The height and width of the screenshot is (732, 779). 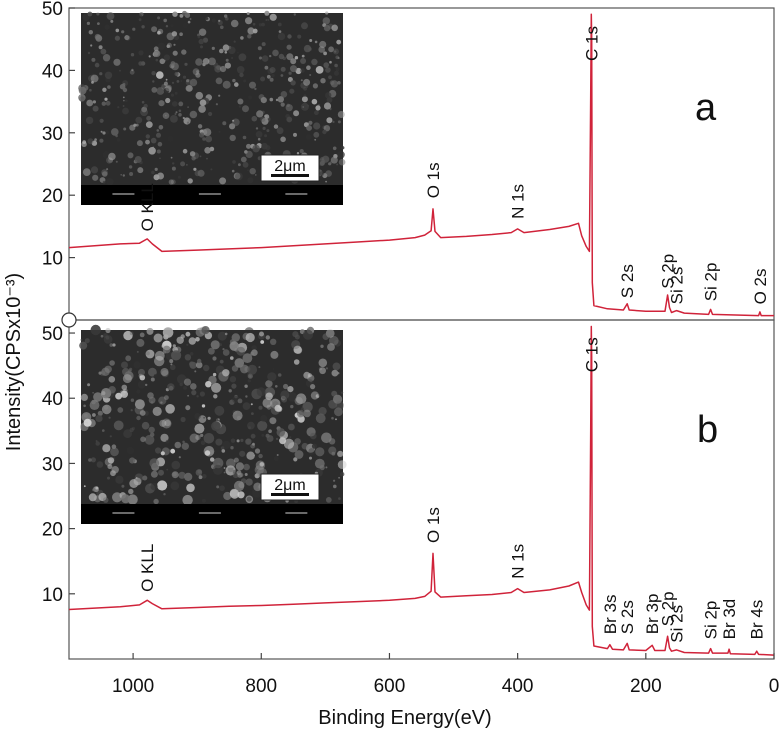 I want to click on sem-grain-texture, so click(x=212, y=98).